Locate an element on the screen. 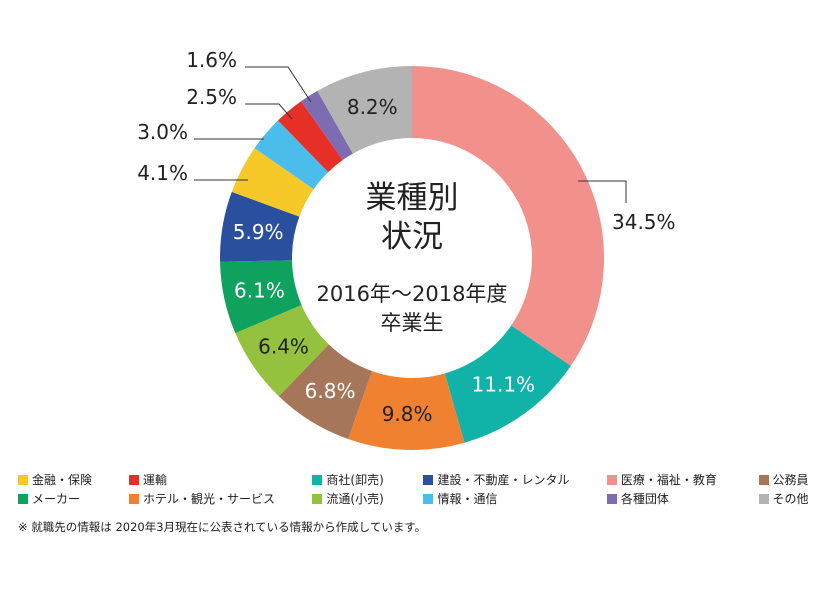 The width and height of the screenshot is (823, 600). data-label: 4.1% is located at coordinates (162, 173).